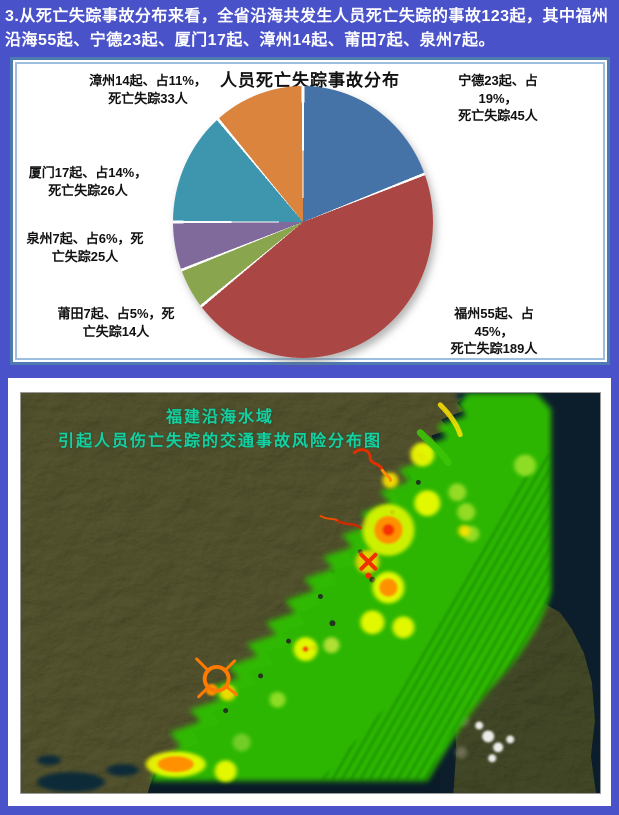 The width and height of the screenshot is (619, 815). I want to click on pie-label-ningde: 宁德23起、占19%， 死亡失踪45人, so click(498, 98).